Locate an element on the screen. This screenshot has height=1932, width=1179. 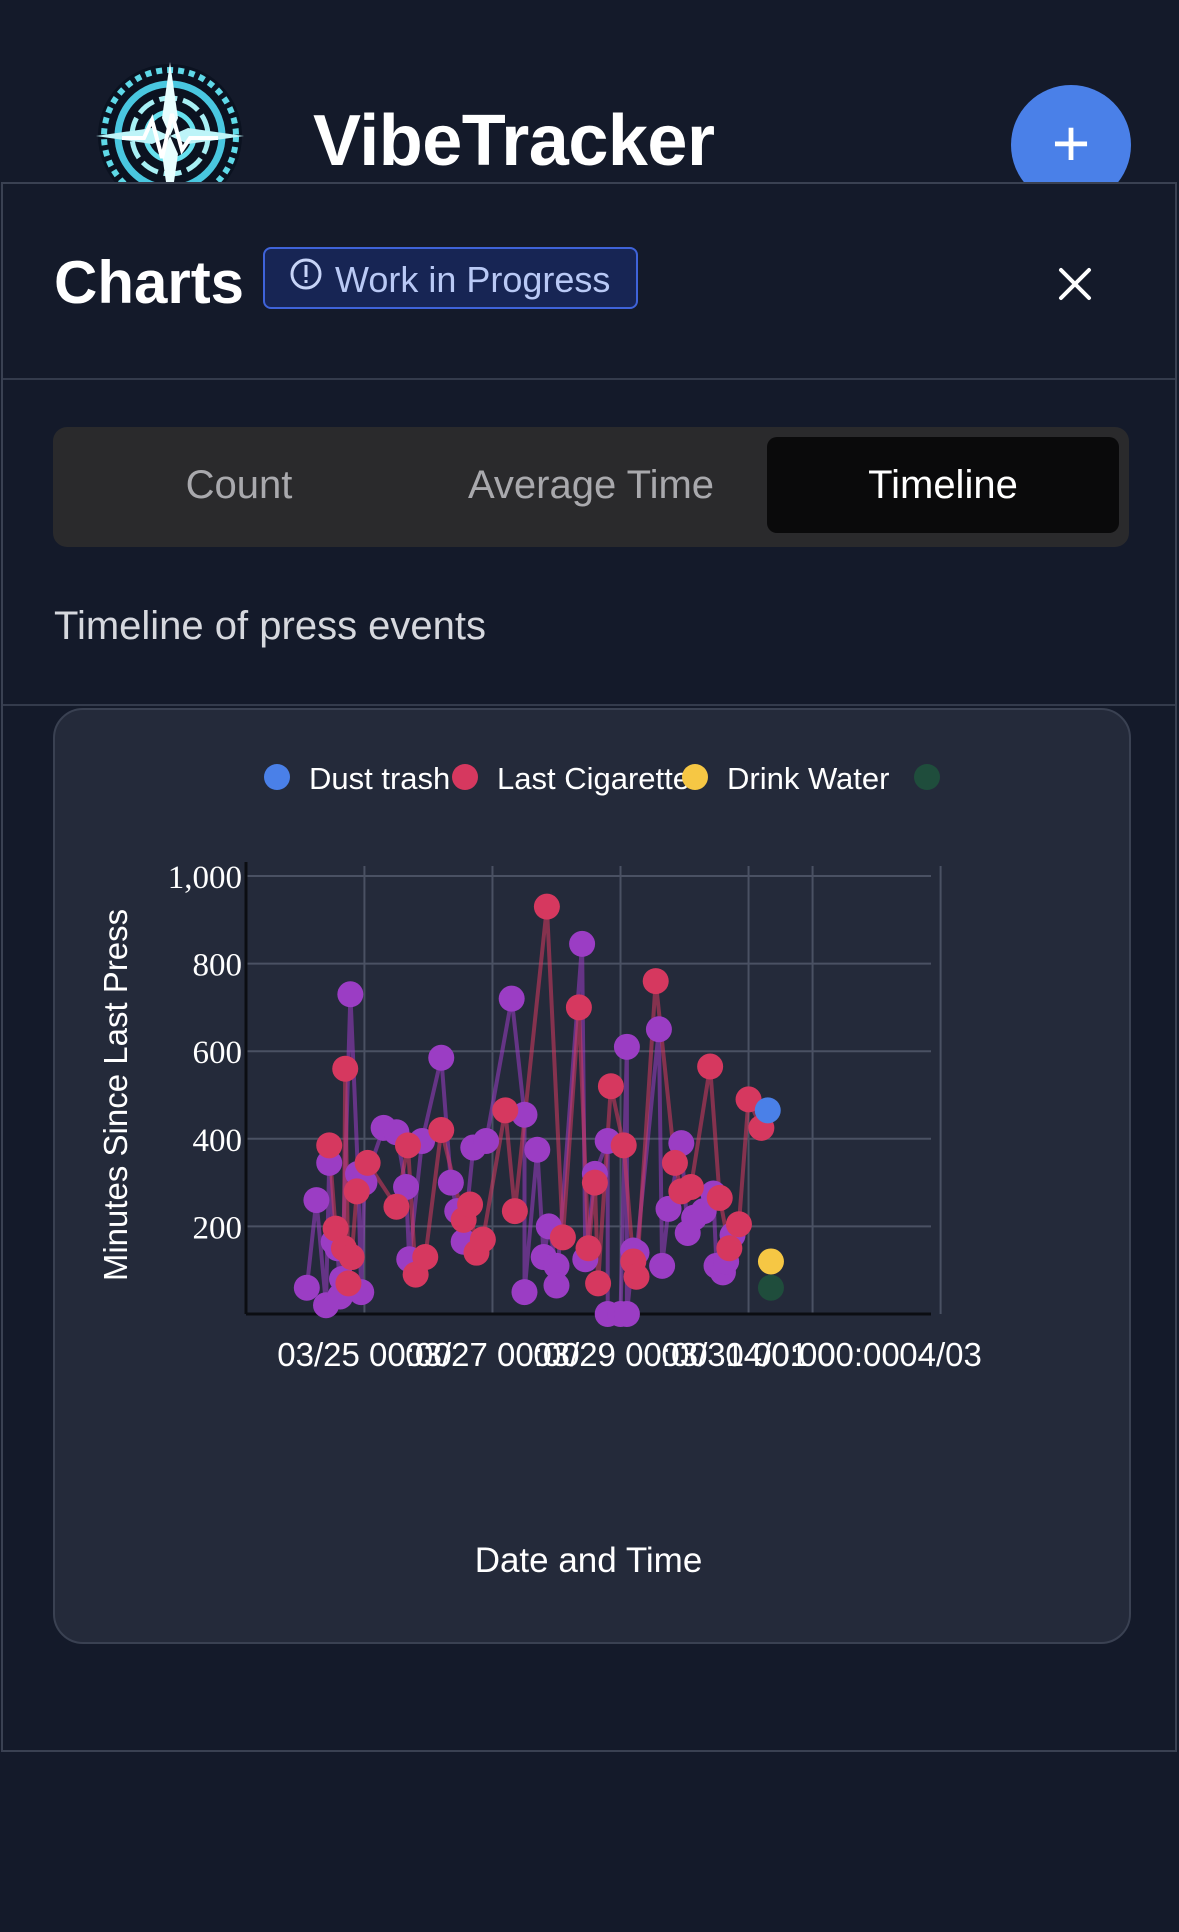
close-icon is located at coordinates (1075, 284).